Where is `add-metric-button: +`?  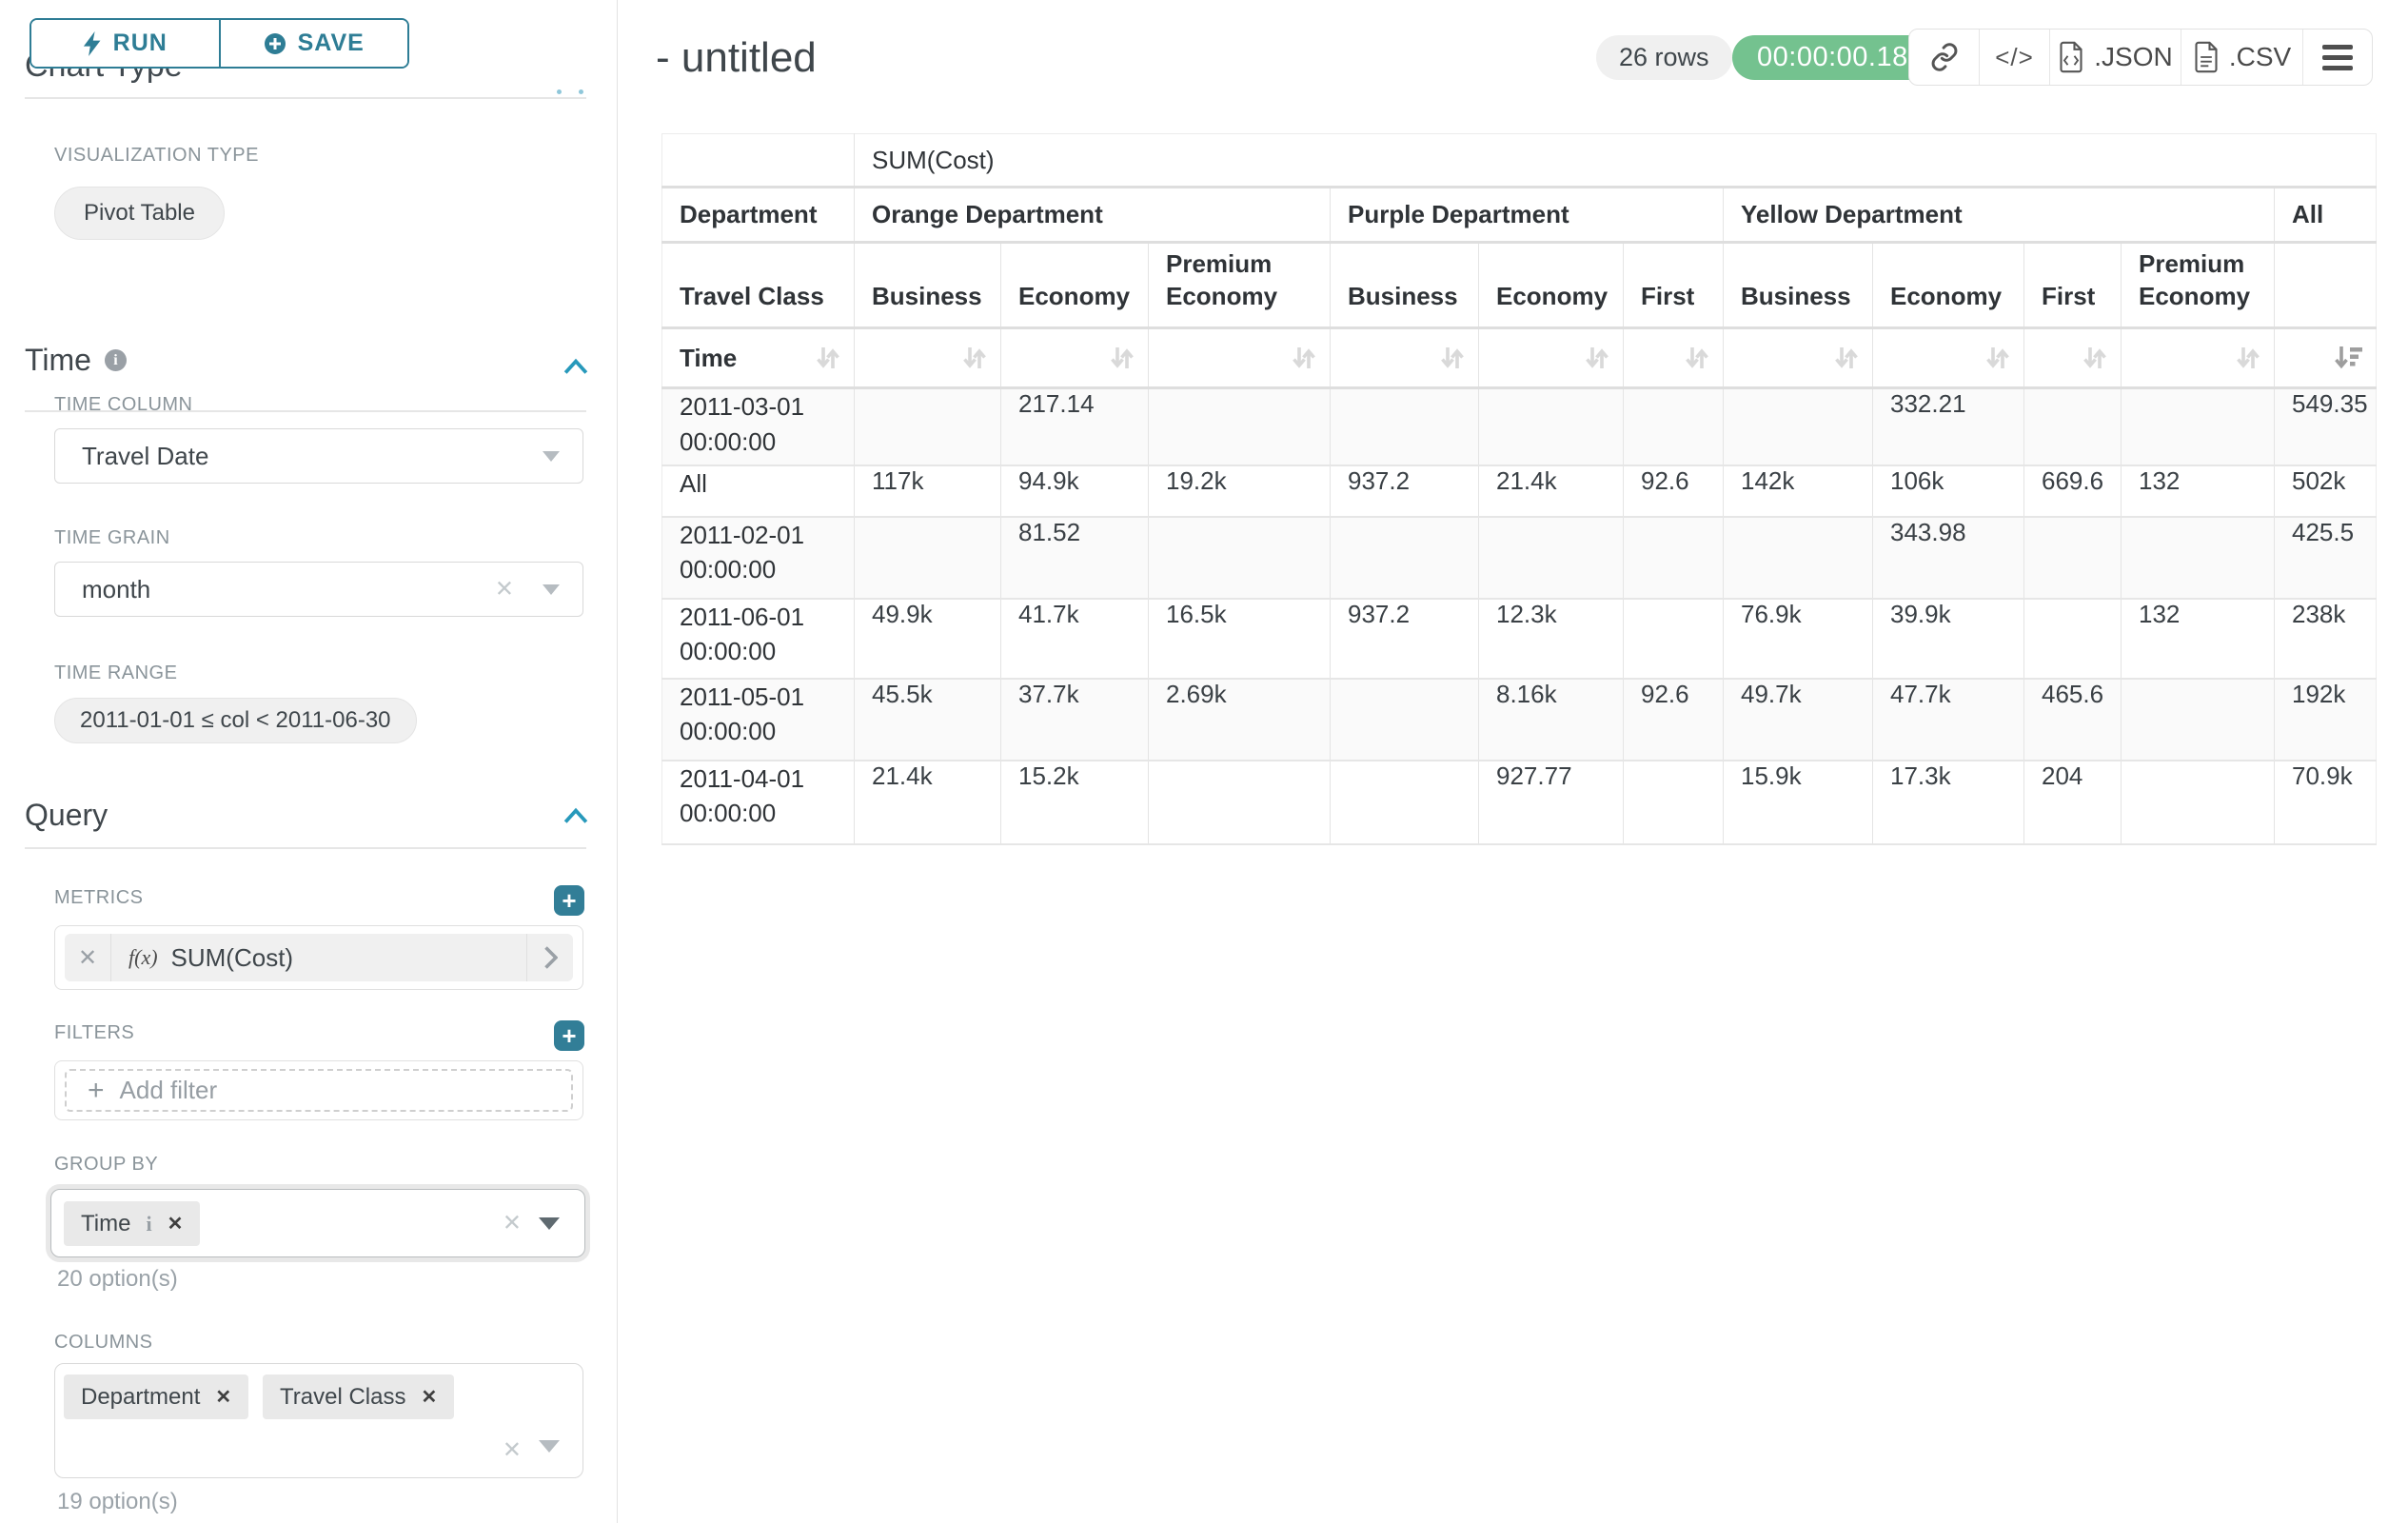 add-metric-button: + is located at coordinates (569, 901).